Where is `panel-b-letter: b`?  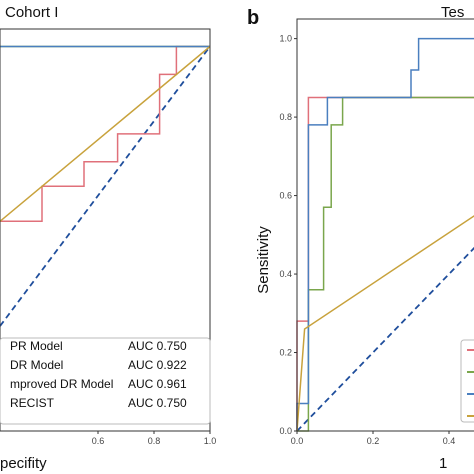 panel-b-letter: b is located at coordinates (253, 18).